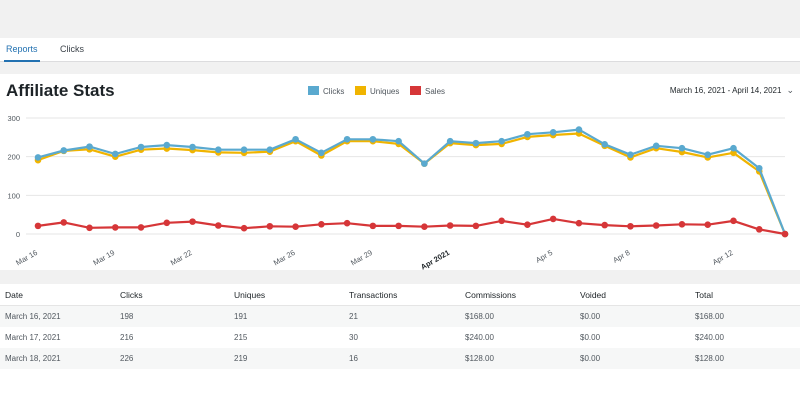  What do you see at coordinates (181, 257) in the screenshot?
I see `x-tick-label: Mar 22` at bounding box center [181, 257].